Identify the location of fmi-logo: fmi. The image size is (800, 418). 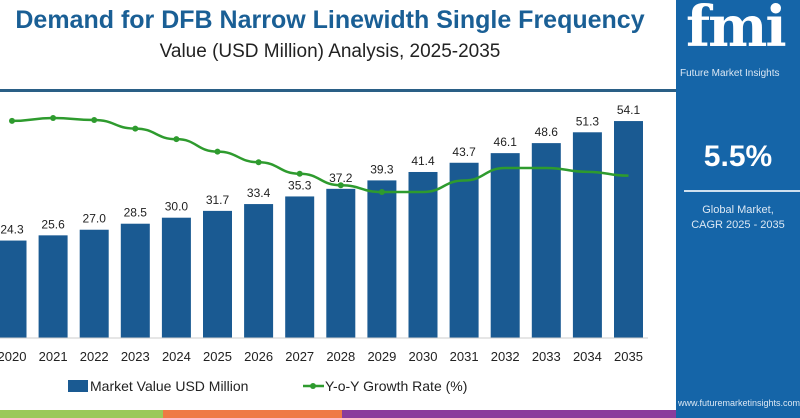
(736, 30).